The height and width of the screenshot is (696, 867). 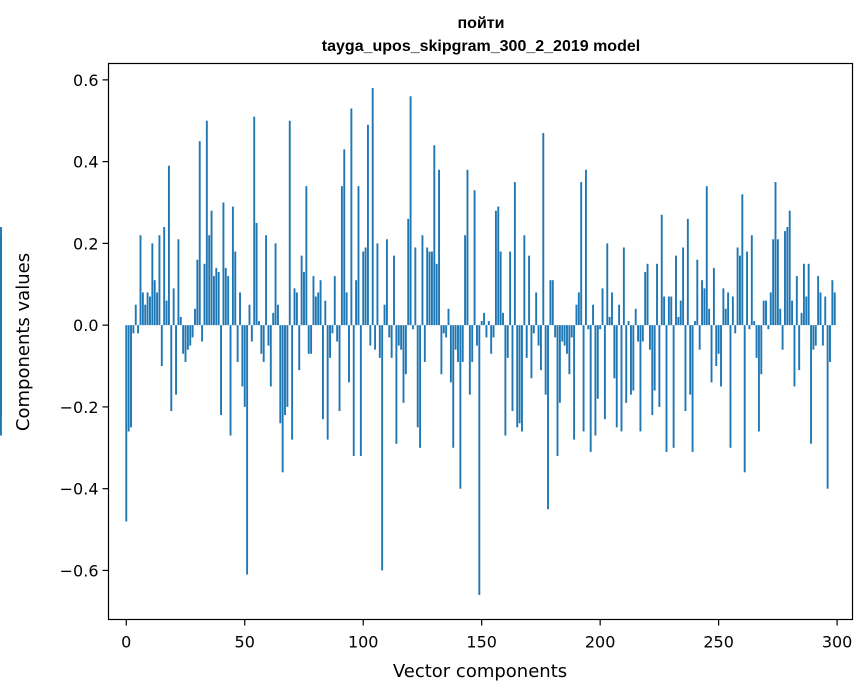 What do you see at coordinates (79, 489) in the screenshot?
I see `y-tick-label: −0.4` at bounding box center [79, 489].